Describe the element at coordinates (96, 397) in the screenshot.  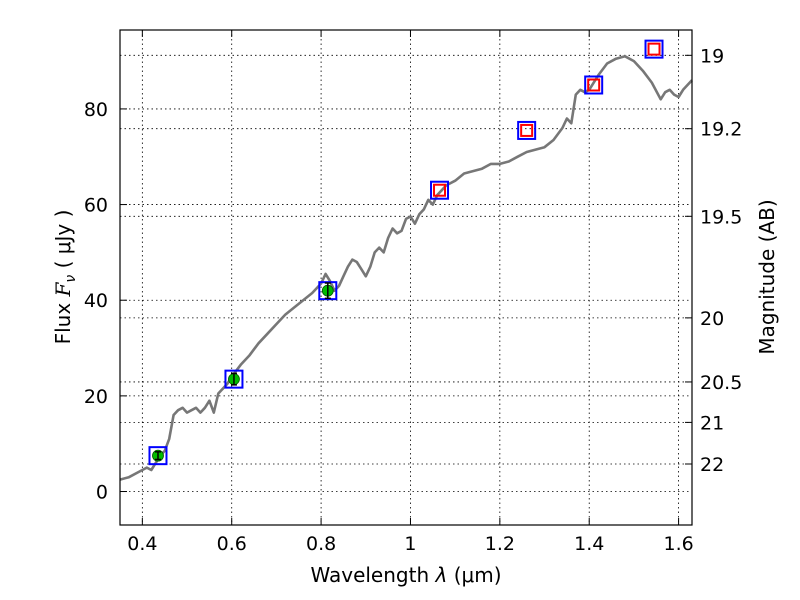
I see `y-tick-label: 20` at that location.